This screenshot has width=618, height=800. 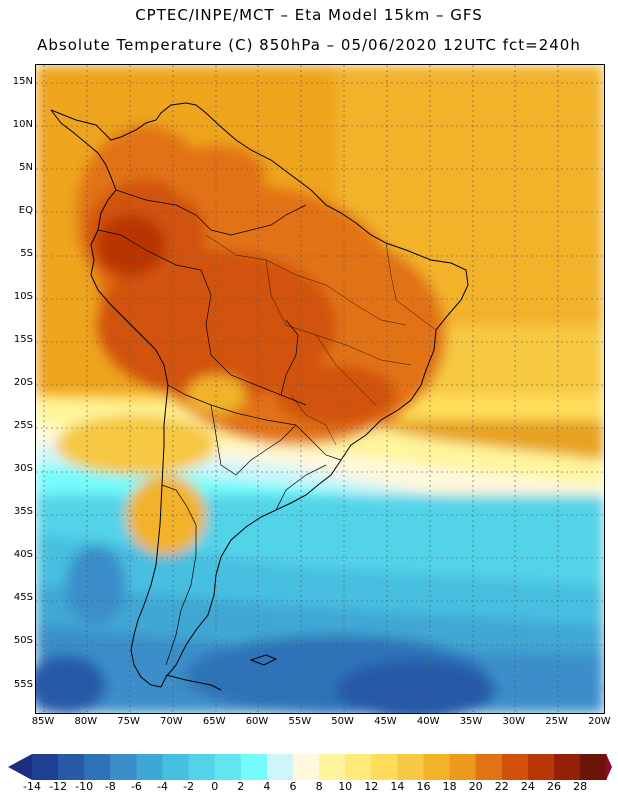 What do you see at coordinates (580, 786) in the screenshot?
I see `colorbar-tick-label: 28` at bounding box center [580, 786].